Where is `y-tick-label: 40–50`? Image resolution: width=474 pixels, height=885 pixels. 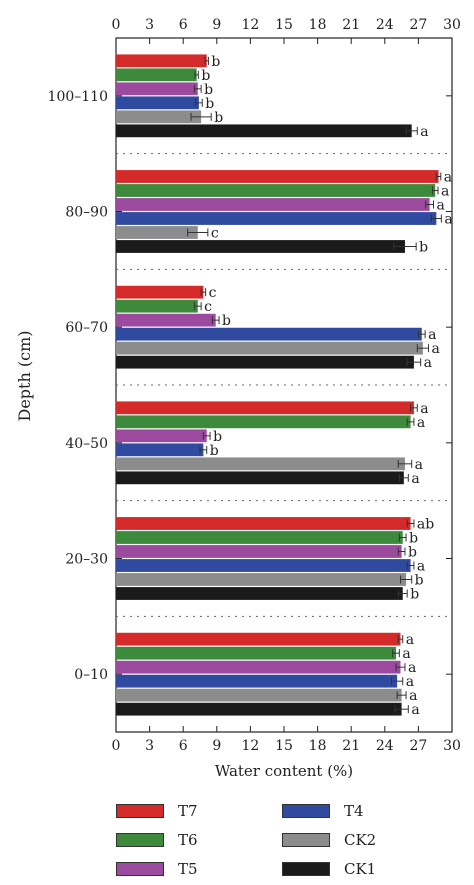 y-tick-label: 40–50 is located at coordinates (86, 444).